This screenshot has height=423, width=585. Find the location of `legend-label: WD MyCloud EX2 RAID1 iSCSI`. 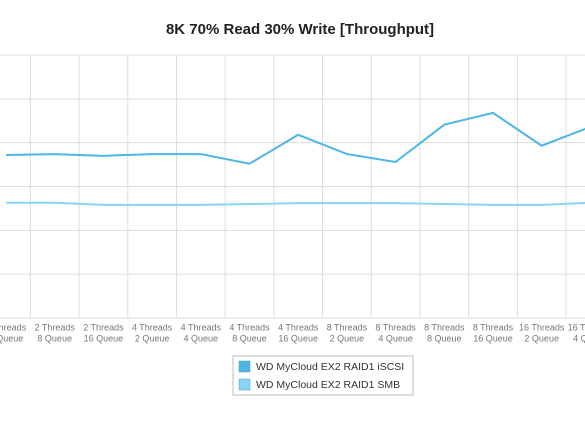

legend-label: WD MyCloud EX2 RAID1 iSCSI is located at coordinates (330, 367).